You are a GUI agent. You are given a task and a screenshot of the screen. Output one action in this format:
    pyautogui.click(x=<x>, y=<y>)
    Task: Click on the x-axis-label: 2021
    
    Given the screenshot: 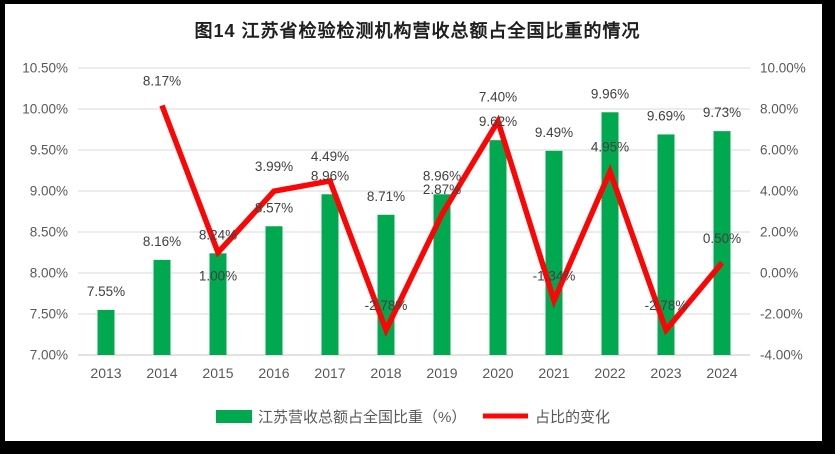 What is the action you would take?
    pyautogui.click(x=553, y=373)
    